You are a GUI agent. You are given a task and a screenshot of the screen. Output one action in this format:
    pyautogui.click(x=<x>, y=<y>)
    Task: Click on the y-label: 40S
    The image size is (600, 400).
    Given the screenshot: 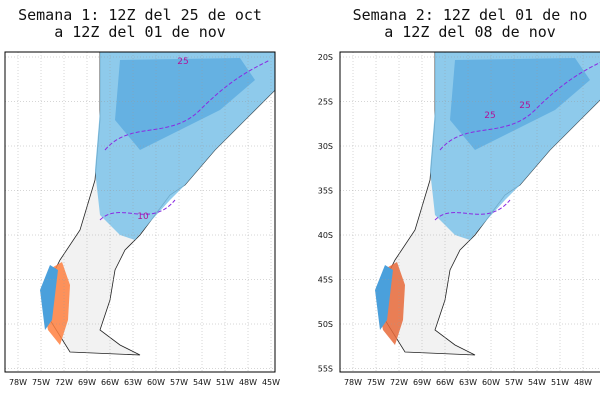 What is the action you would take?
    pyautogui.click(x=325, y=235)
    